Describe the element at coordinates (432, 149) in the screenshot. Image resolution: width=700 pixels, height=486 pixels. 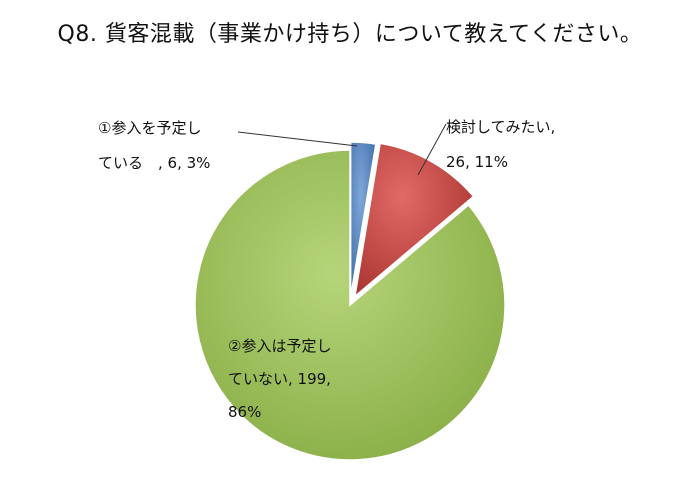
I see `leader-line-検討してみたい` at that location.